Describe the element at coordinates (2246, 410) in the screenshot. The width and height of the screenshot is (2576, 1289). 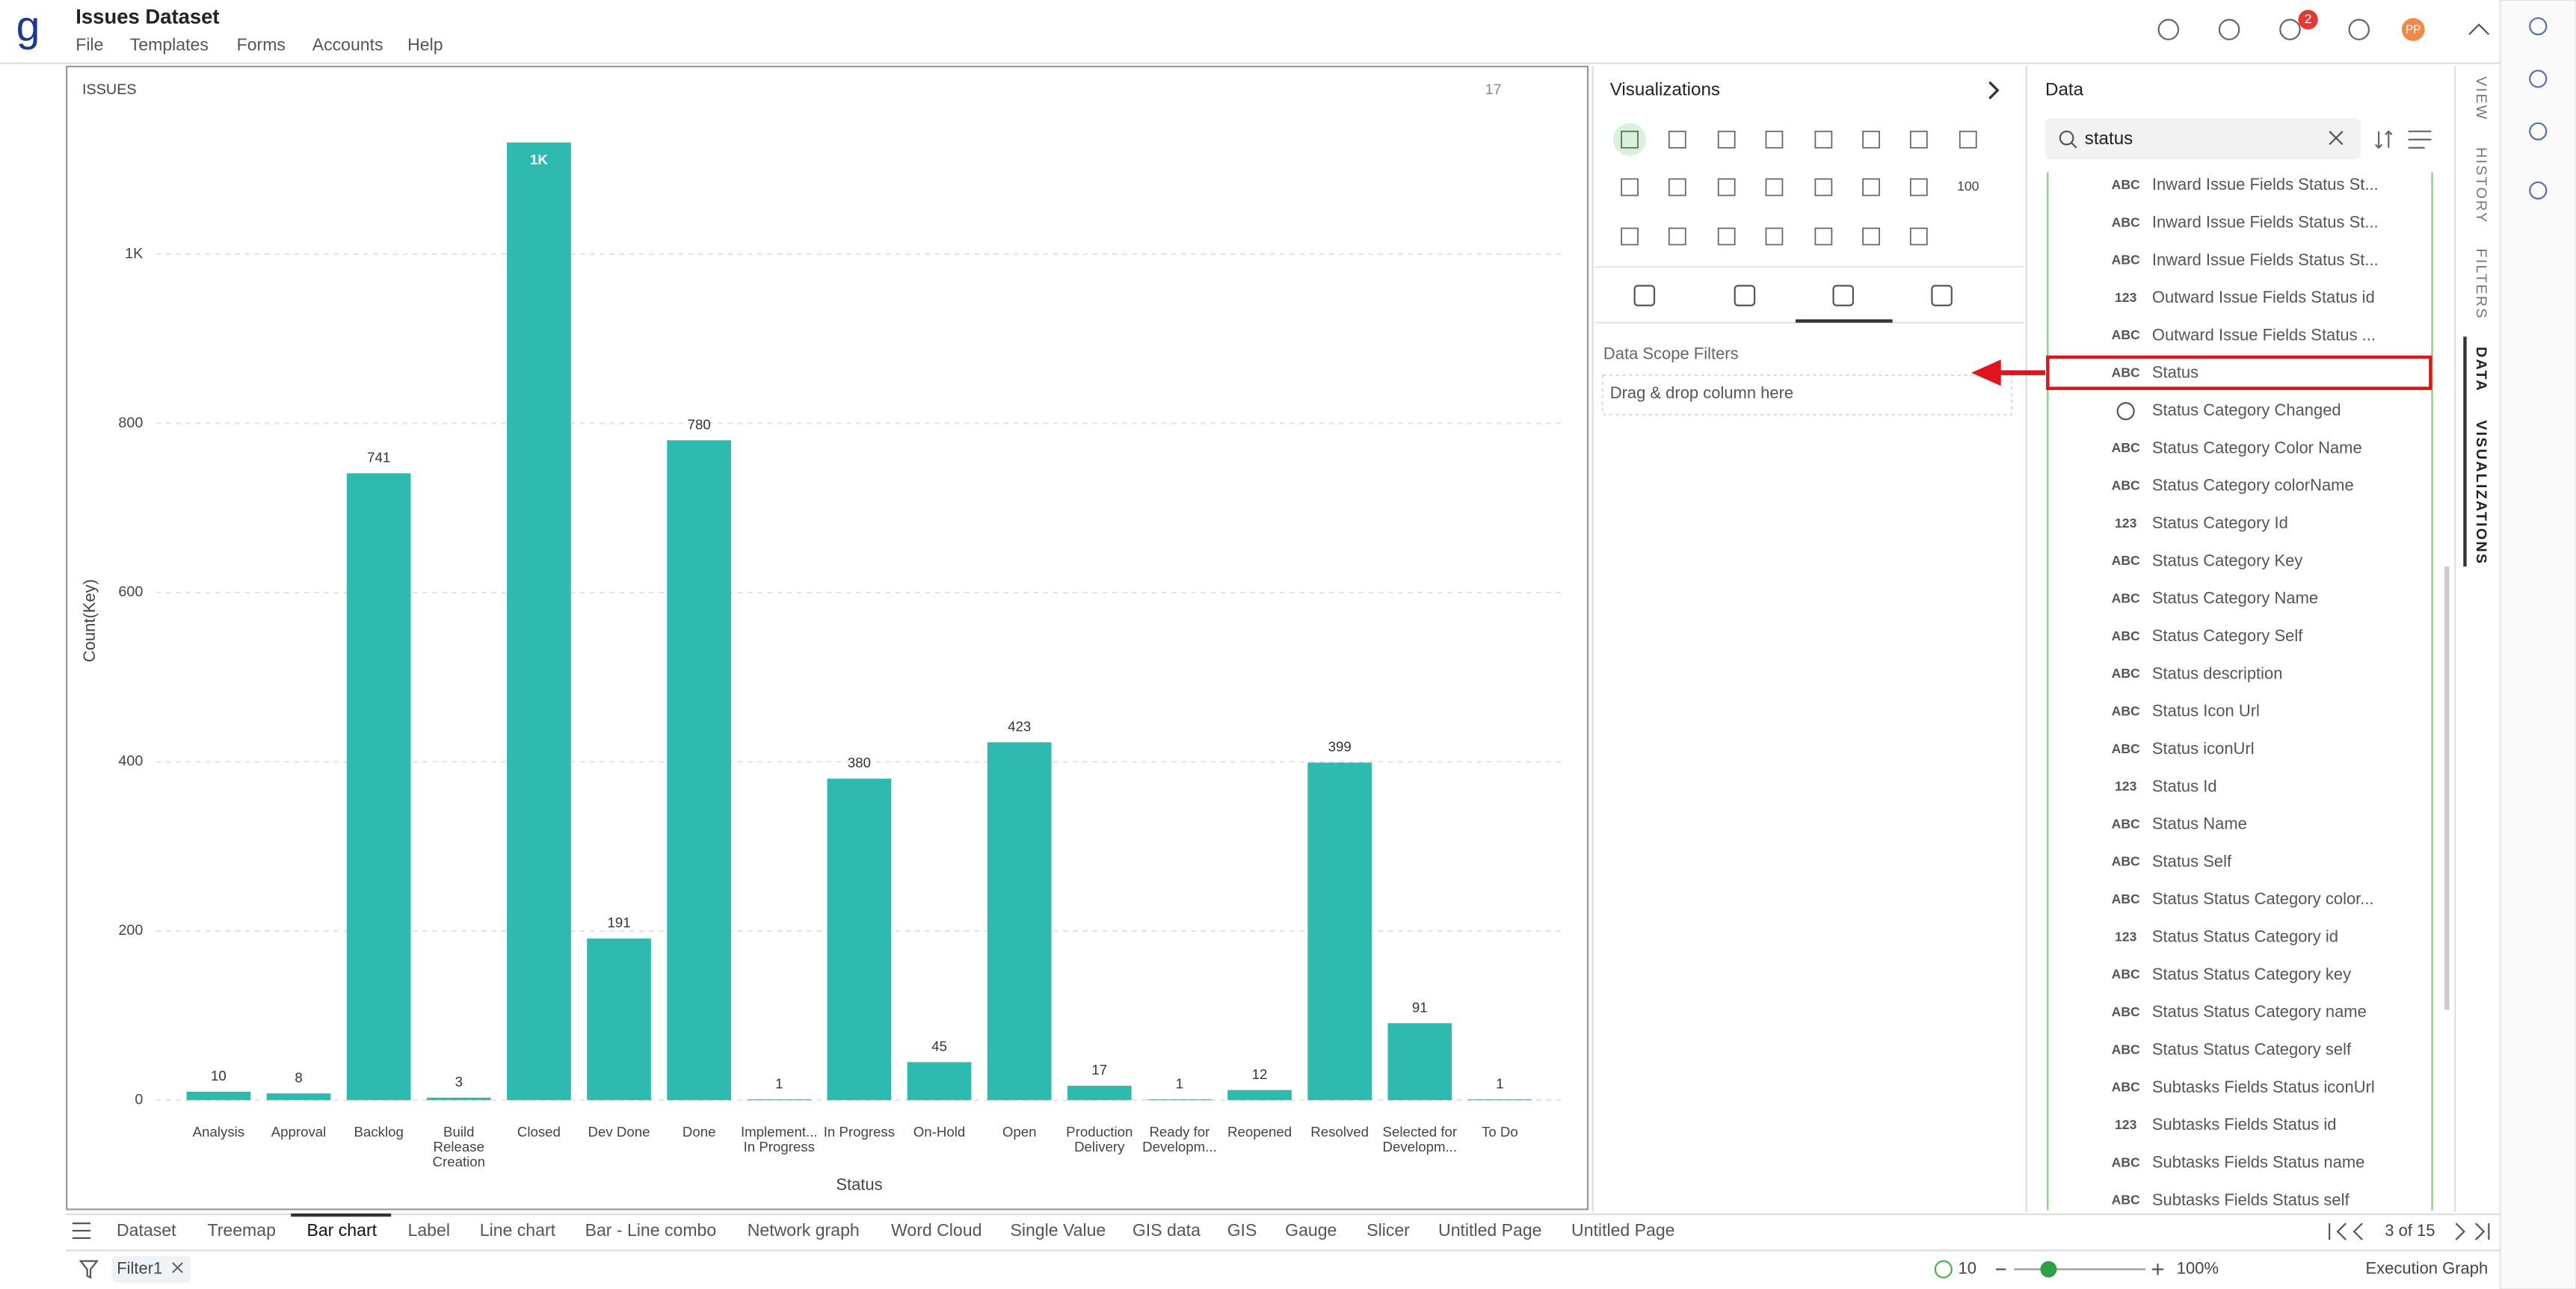
I see `field-name: Status Category Changed` at that location.